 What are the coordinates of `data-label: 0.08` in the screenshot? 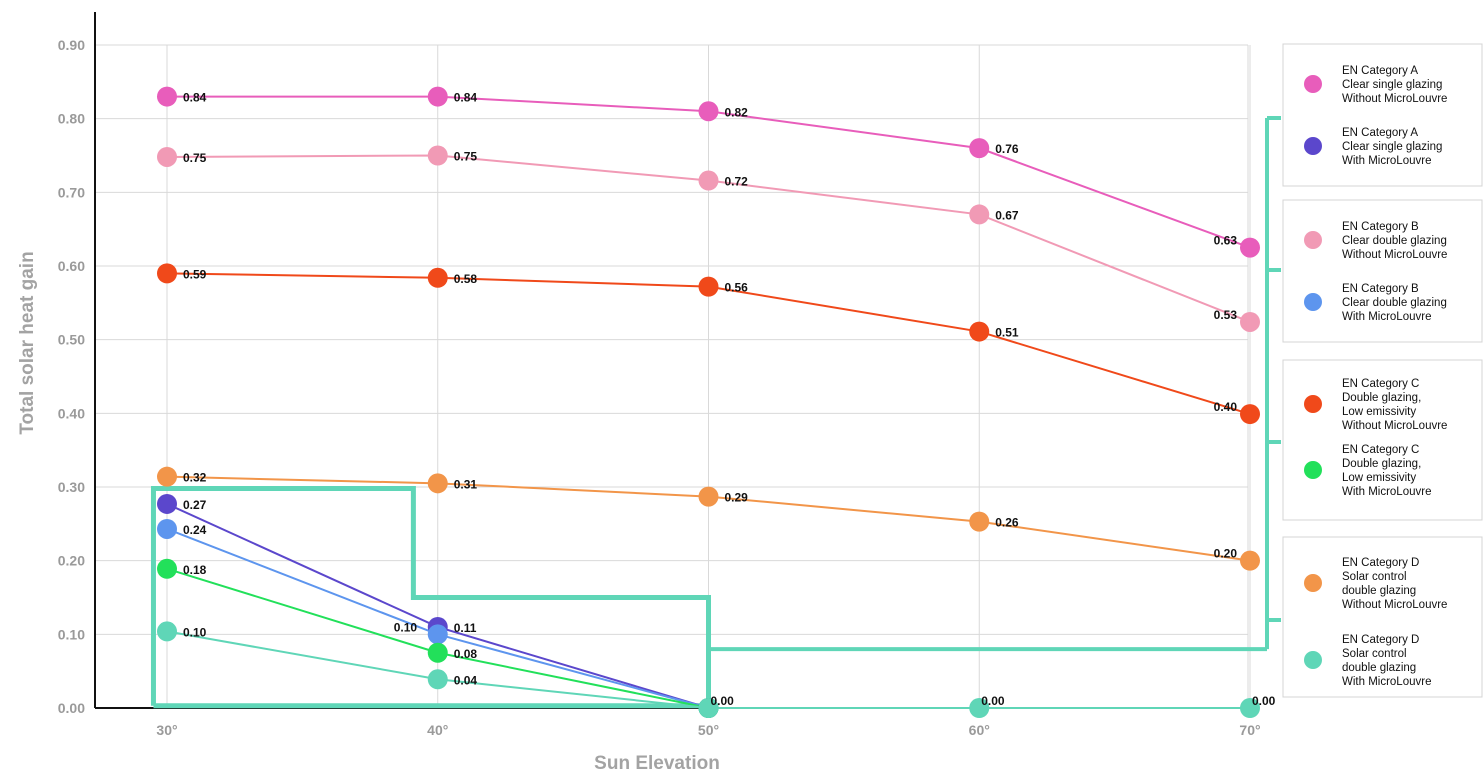 It's located at (466, 654).